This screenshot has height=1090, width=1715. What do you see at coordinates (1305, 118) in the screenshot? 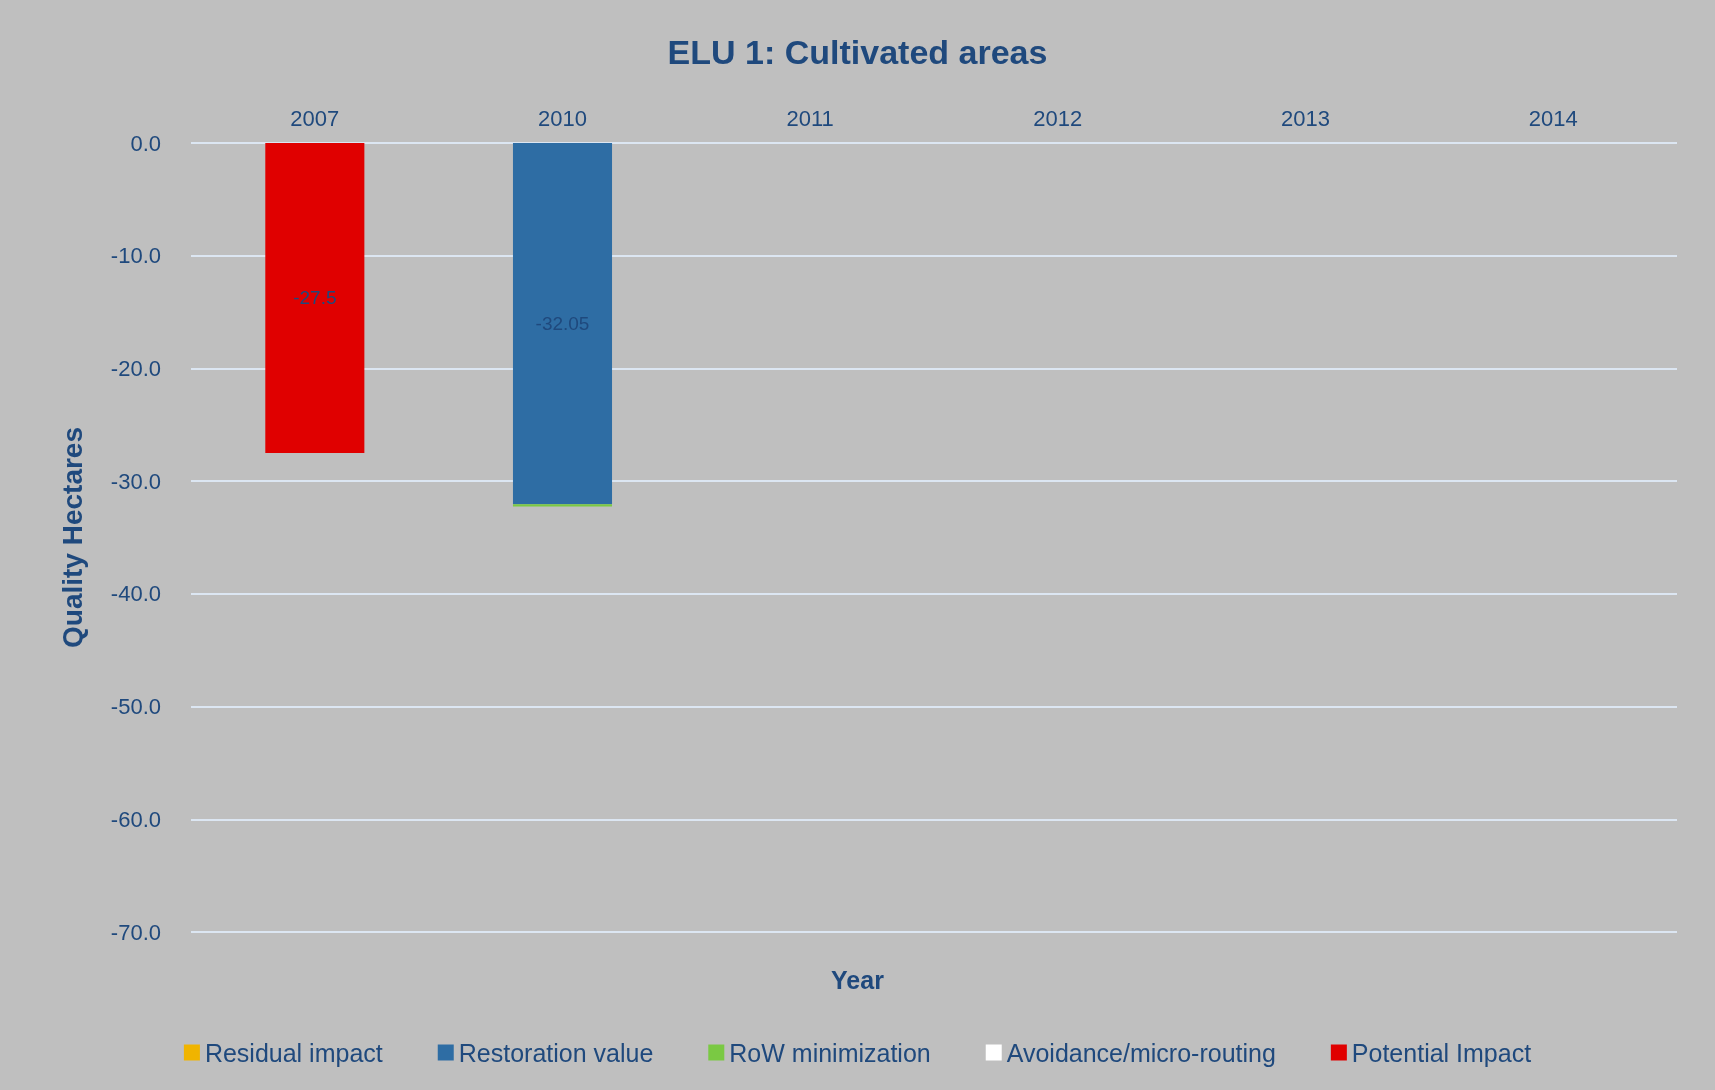
I see `x-tick-label: 2013` at bounding box center [1305, 118].